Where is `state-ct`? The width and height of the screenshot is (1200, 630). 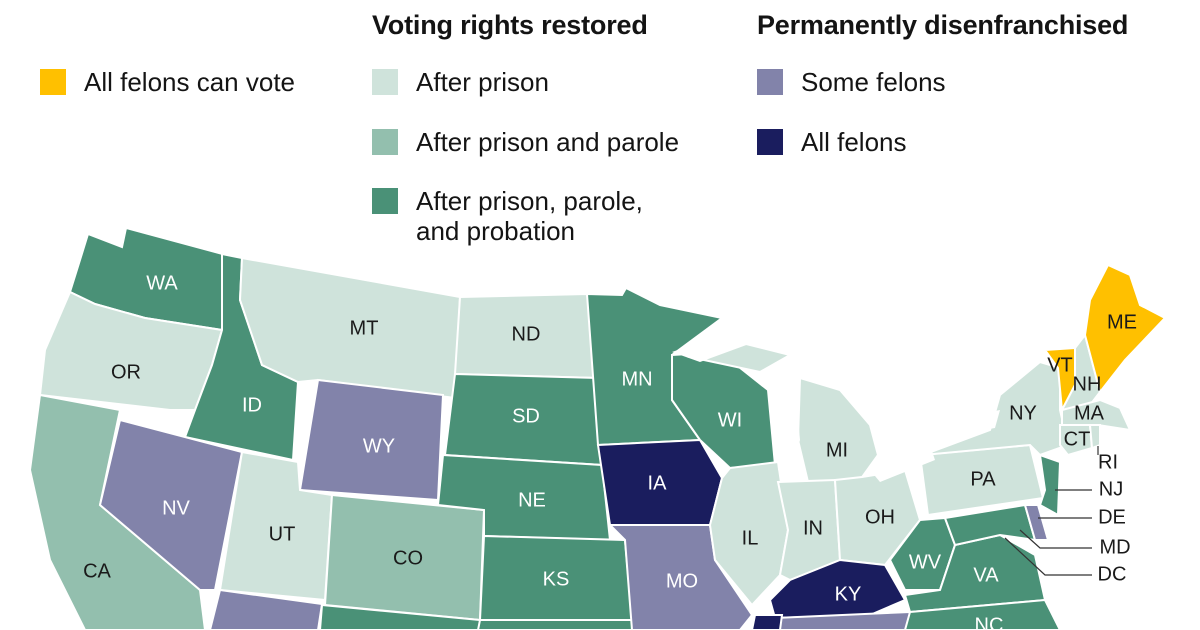 state-ct is located at coordinates (1076, 440).